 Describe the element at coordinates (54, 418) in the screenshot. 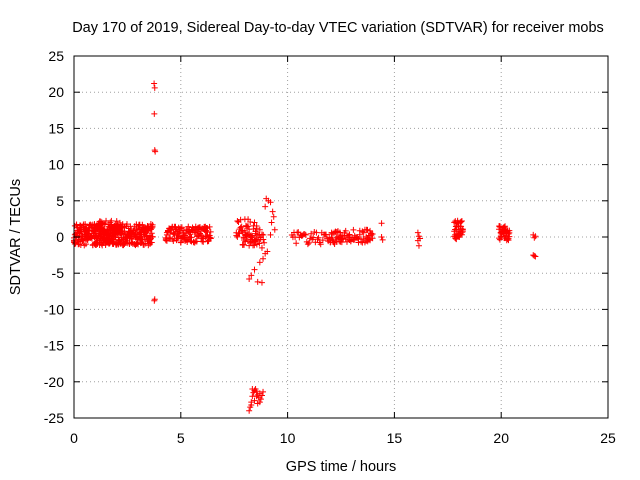

I see `y-tick-label: -25` at that location.